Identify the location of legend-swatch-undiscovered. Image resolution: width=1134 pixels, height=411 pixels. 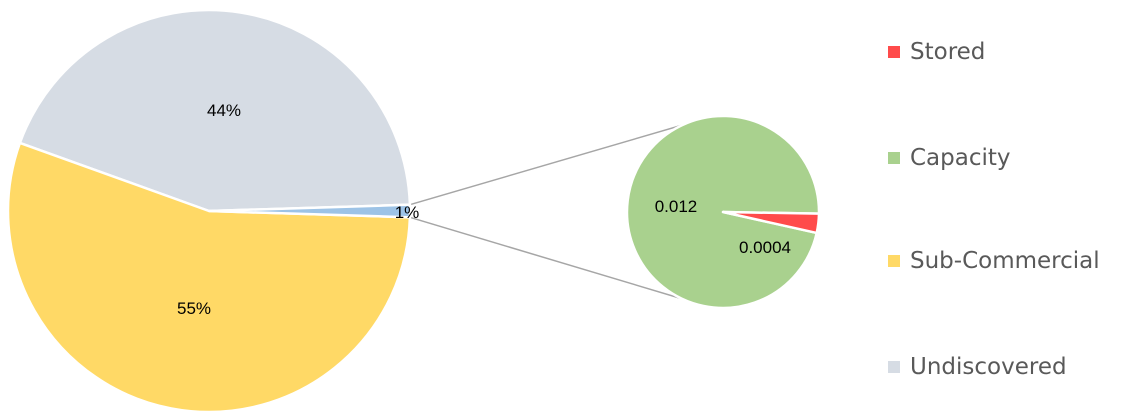
(894, 367).